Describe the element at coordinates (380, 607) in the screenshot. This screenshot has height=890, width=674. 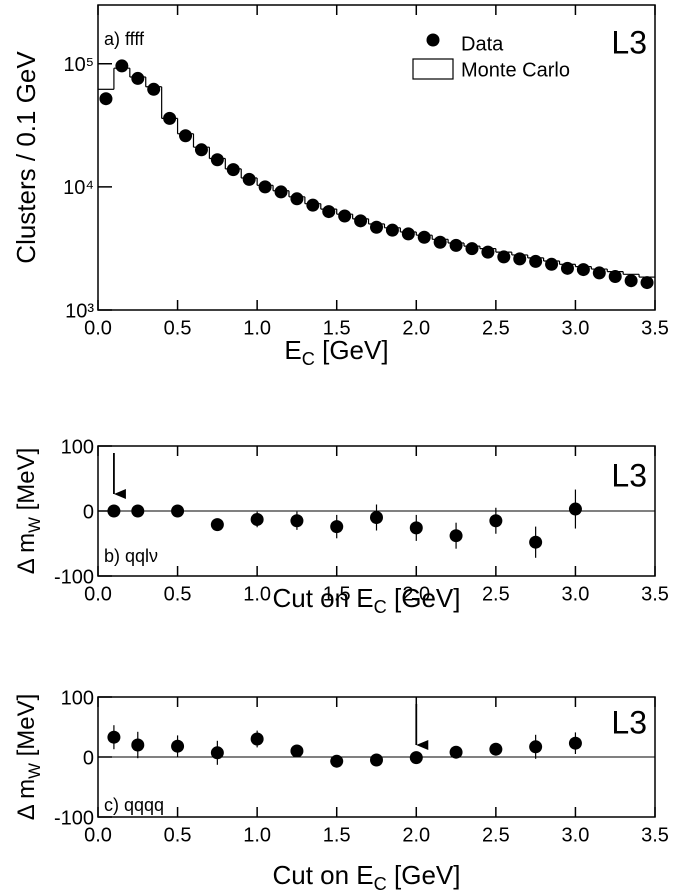
I see `x-axis-label-part: C` at that location.